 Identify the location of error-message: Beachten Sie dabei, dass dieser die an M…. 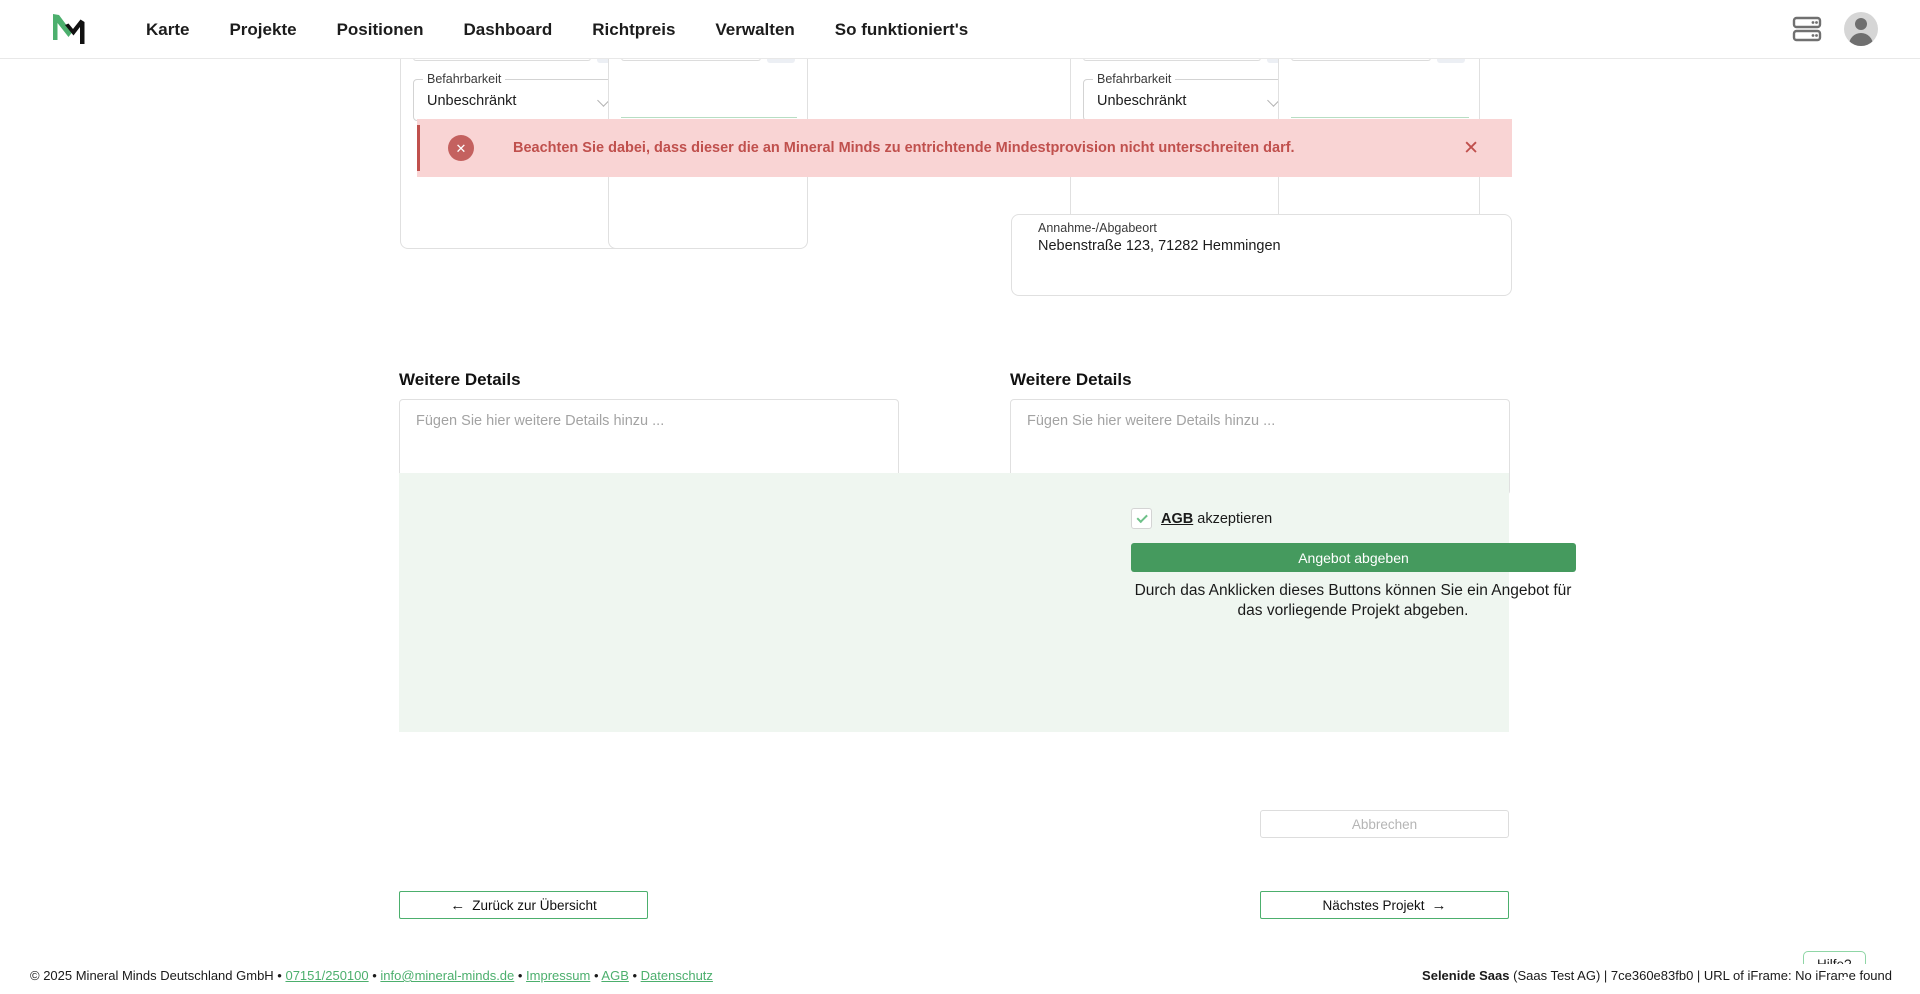
(904, 148).